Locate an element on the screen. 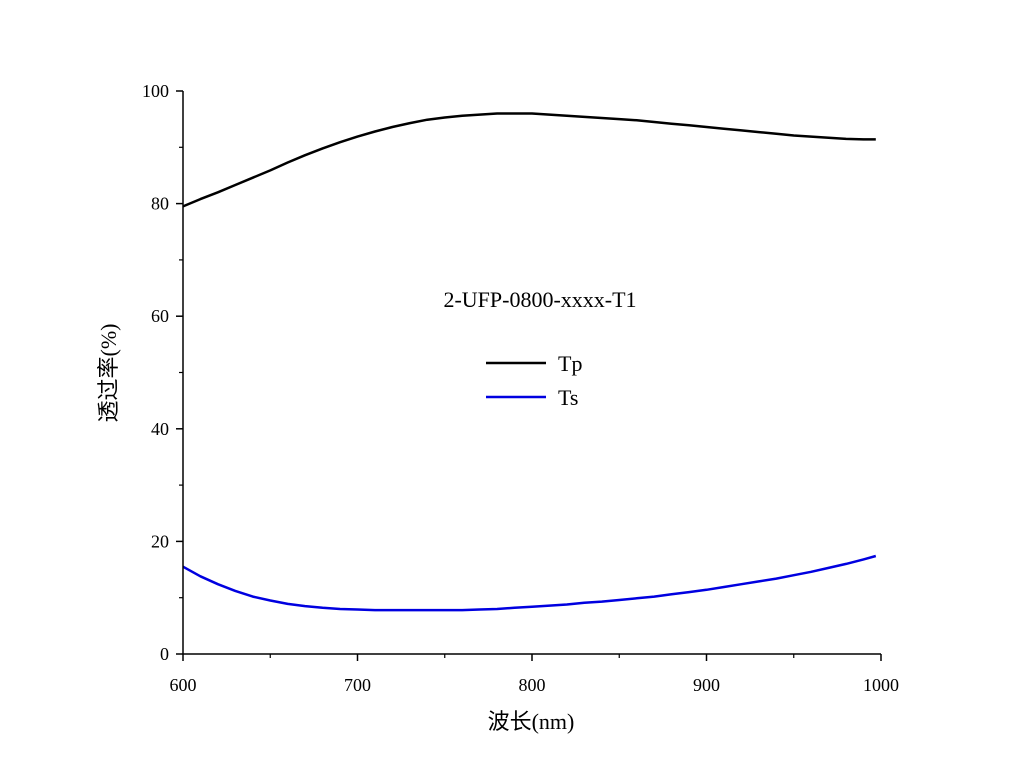  x-tick-label: 900 is located at coordinates (706, 685).